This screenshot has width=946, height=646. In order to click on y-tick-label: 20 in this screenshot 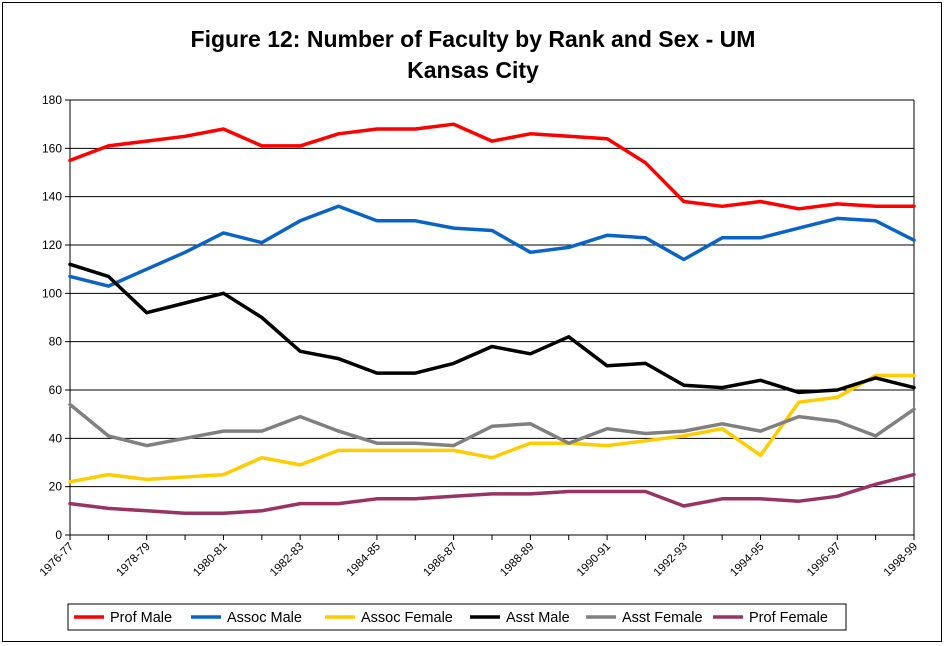, I will do `click(56, 487)`.